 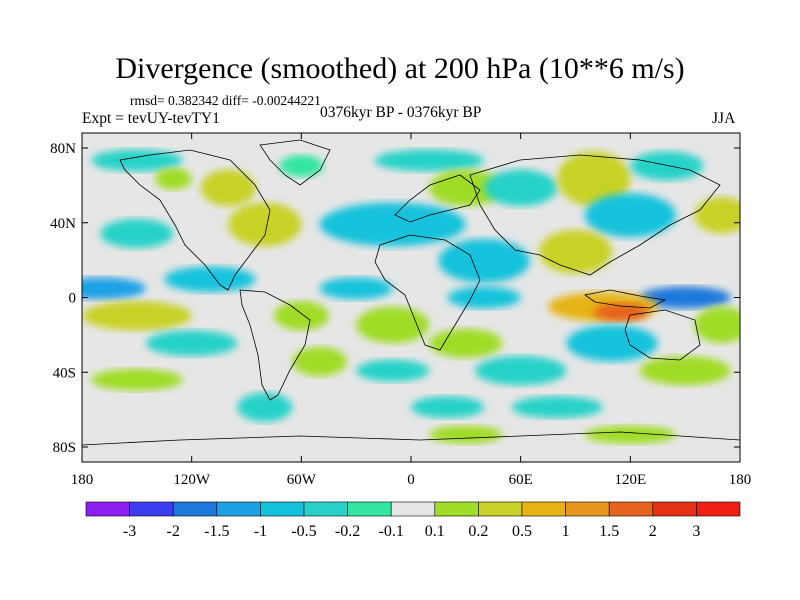 I want to click on y-tick-label: 0, so click(x=73, y=299).